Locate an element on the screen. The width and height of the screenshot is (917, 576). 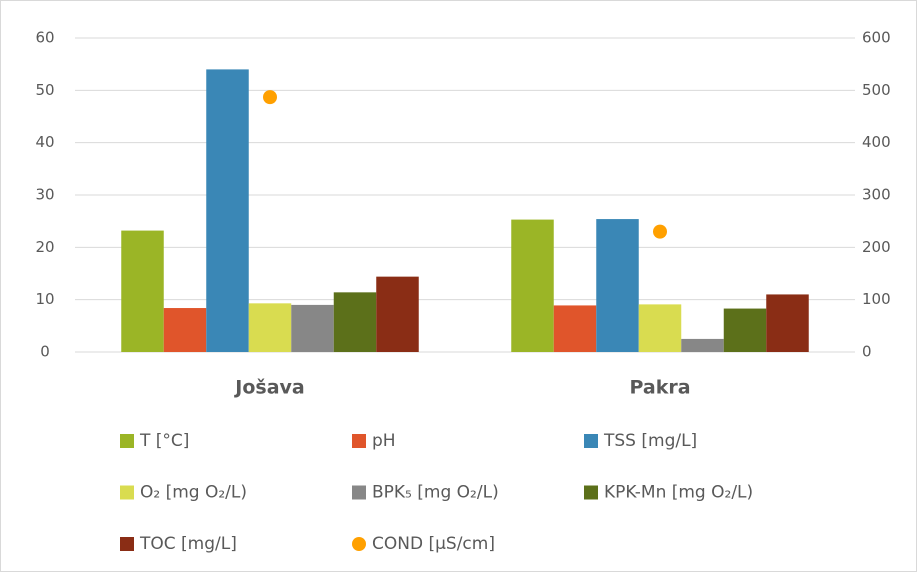
y2-tick-label: 0 is located at coordinates (867, 352).